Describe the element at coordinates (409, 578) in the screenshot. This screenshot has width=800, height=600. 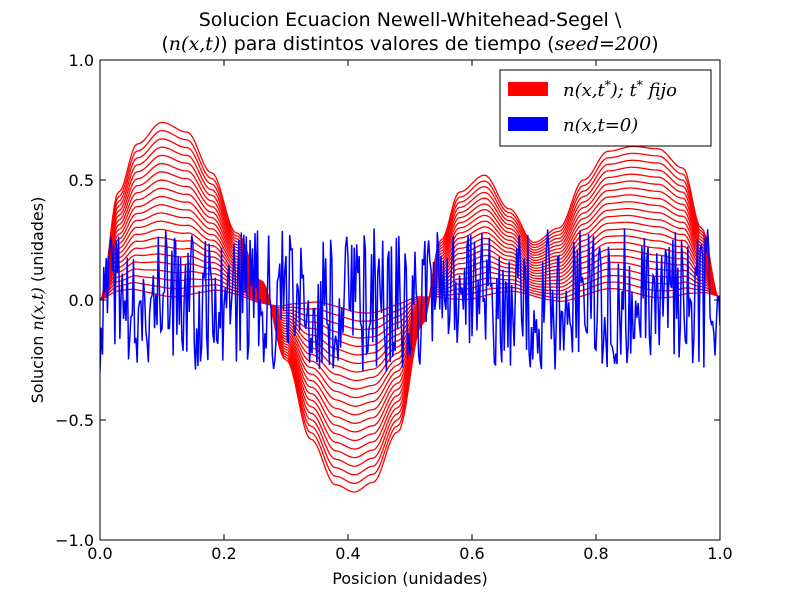
I see `x-axis-label: Posicion (unidades)` at that location.